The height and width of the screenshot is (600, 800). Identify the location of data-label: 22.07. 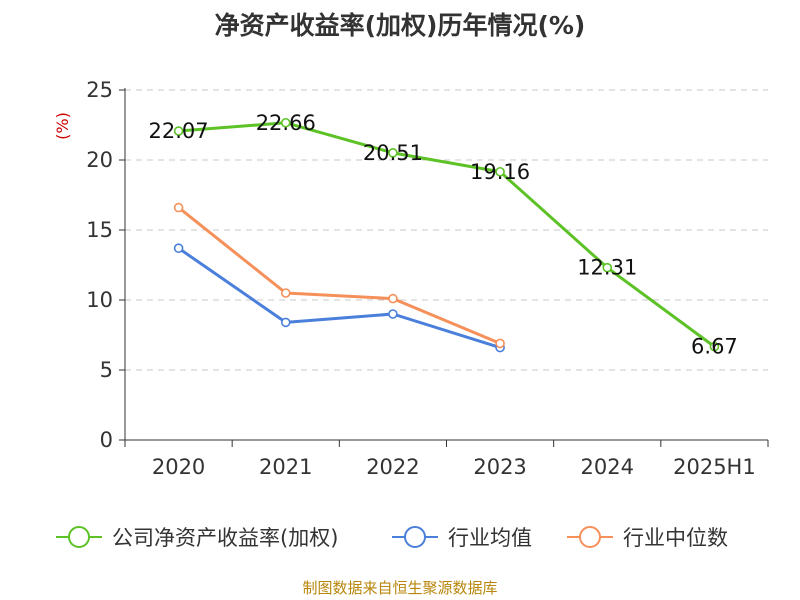
(179, 131).